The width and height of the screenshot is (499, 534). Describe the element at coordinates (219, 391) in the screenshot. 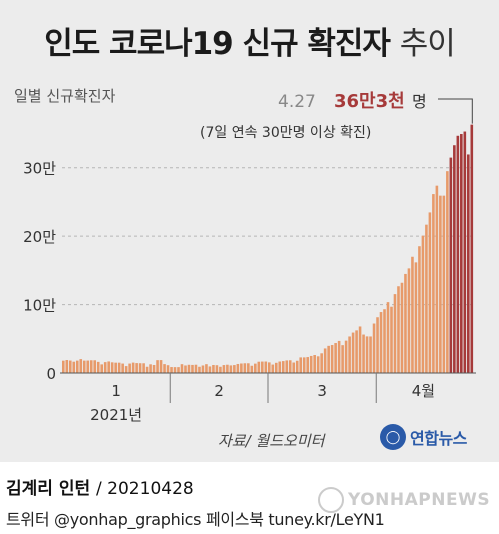

I see `x-tick-label: 2` at that location.